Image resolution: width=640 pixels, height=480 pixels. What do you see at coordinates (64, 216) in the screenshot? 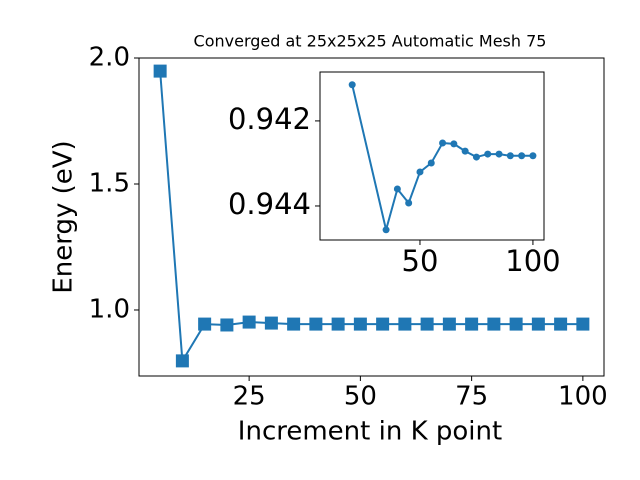
I see `y-axis-label: Energy (eV)` at bounding box center [64, 216].